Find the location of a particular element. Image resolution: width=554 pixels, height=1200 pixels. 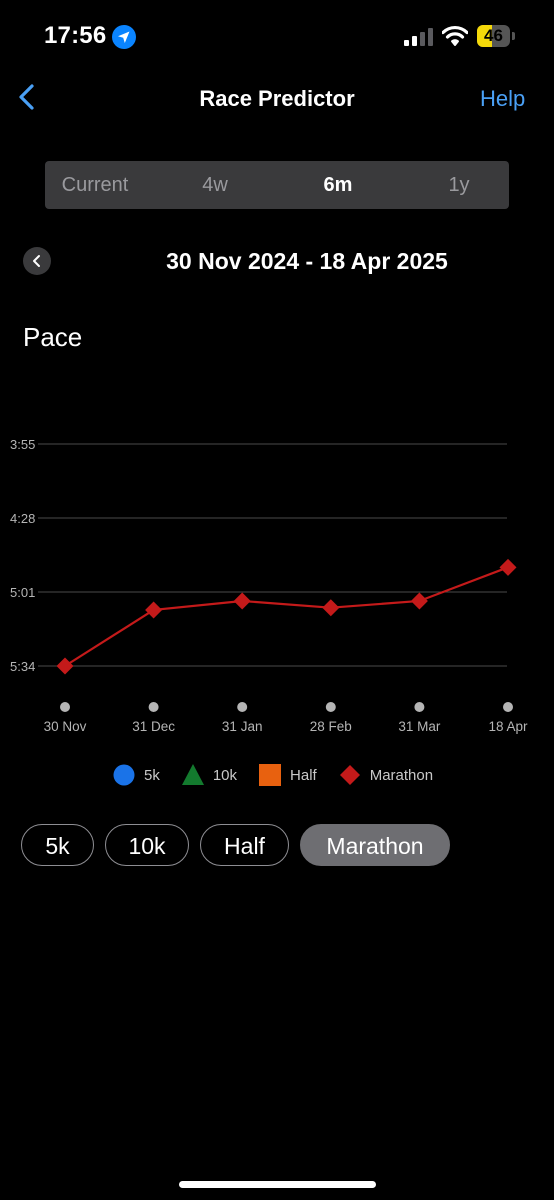

chart-legend: 5k 10k Half Marathon is located at coordinates (284, 775).